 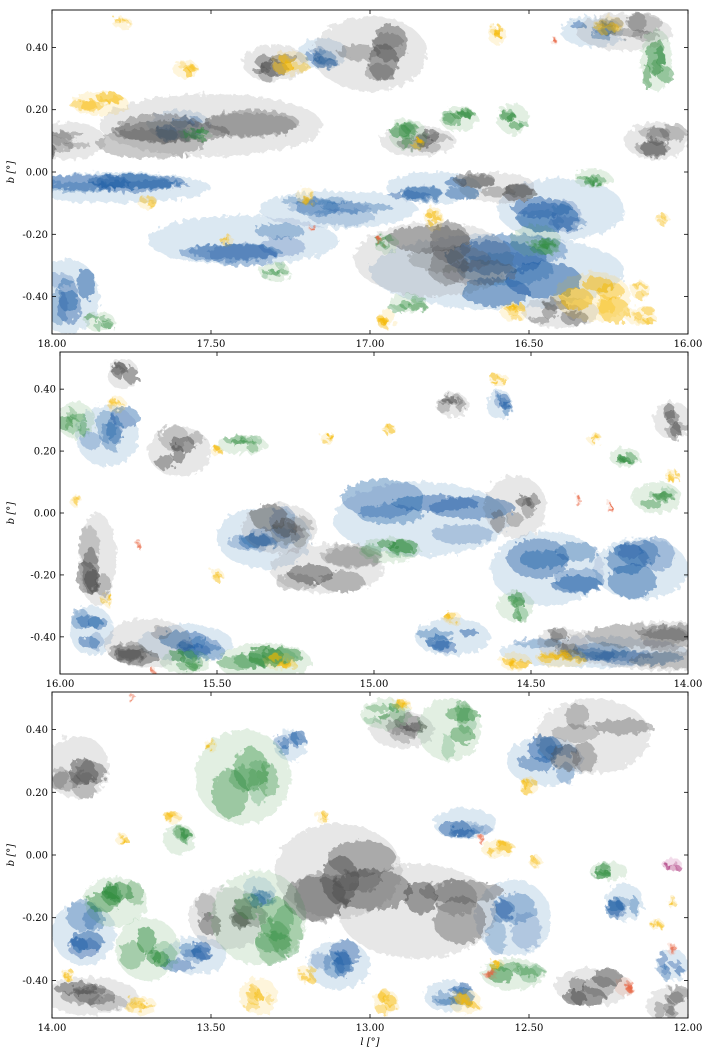 What do you see at coordinates (688, 344) in the screenshot?
I see `x-tick-label: 16.00` at bounding box center [688, 344].